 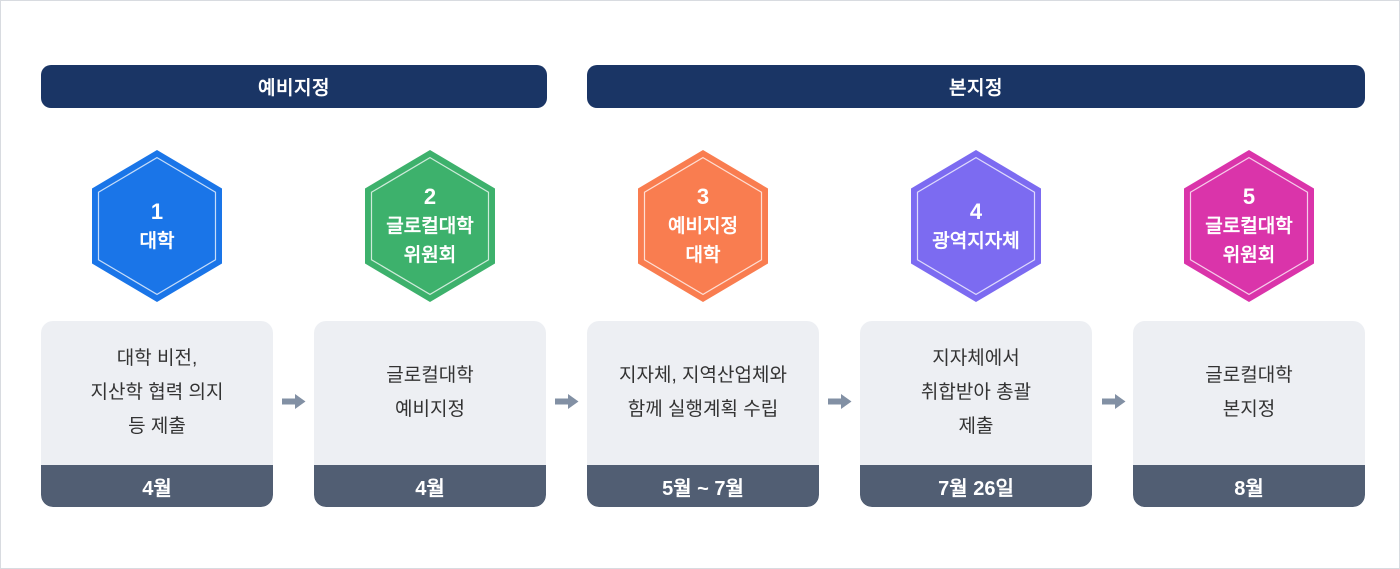 What do you see at coordinates (703, 196) in the screenshot?
I see `step-3-number: 3` at bounding box center [703, 196].